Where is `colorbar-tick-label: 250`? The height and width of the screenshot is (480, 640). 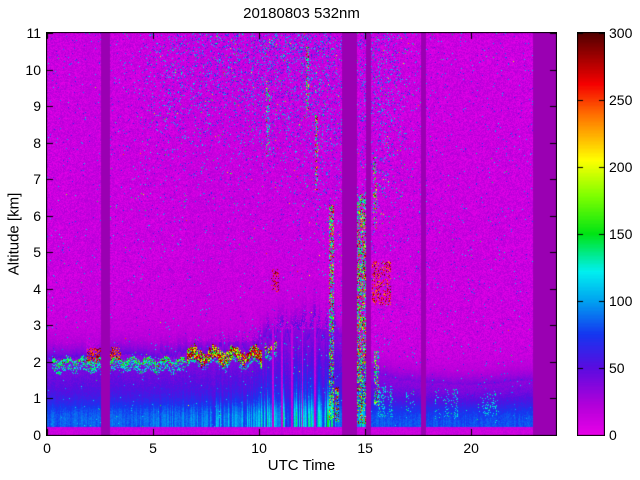 colorbar-tick-label: 250 is located at coordinates (621, 100).